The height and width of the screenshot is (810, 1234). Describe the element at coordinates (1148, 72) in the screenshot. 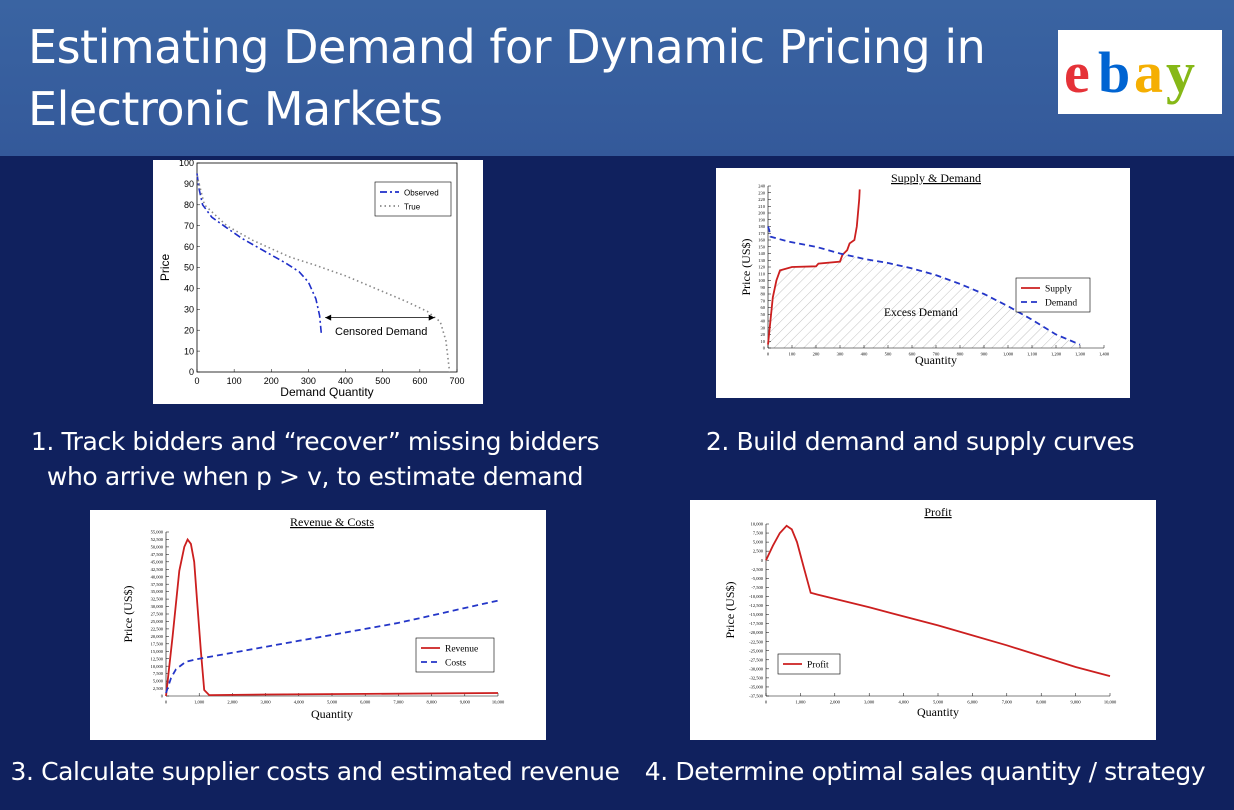

I see `logo-letter: a` at that location.